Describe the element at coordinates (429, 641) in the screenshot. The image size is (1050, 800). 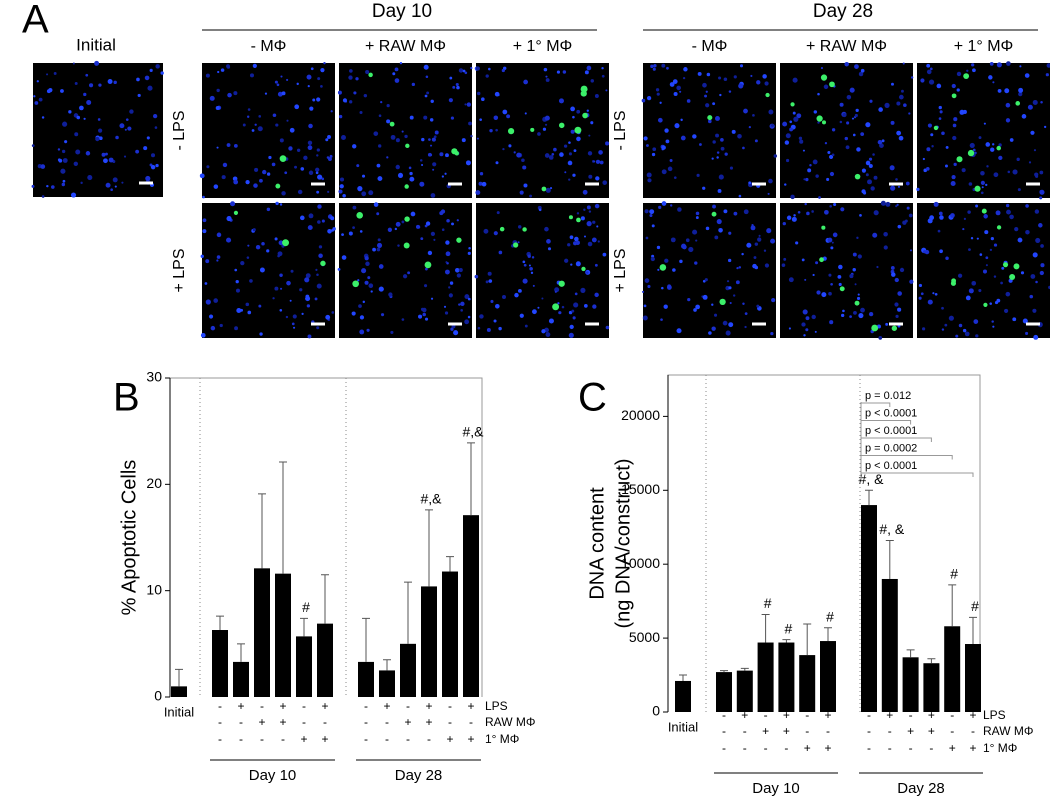
I see `bar` at that location.